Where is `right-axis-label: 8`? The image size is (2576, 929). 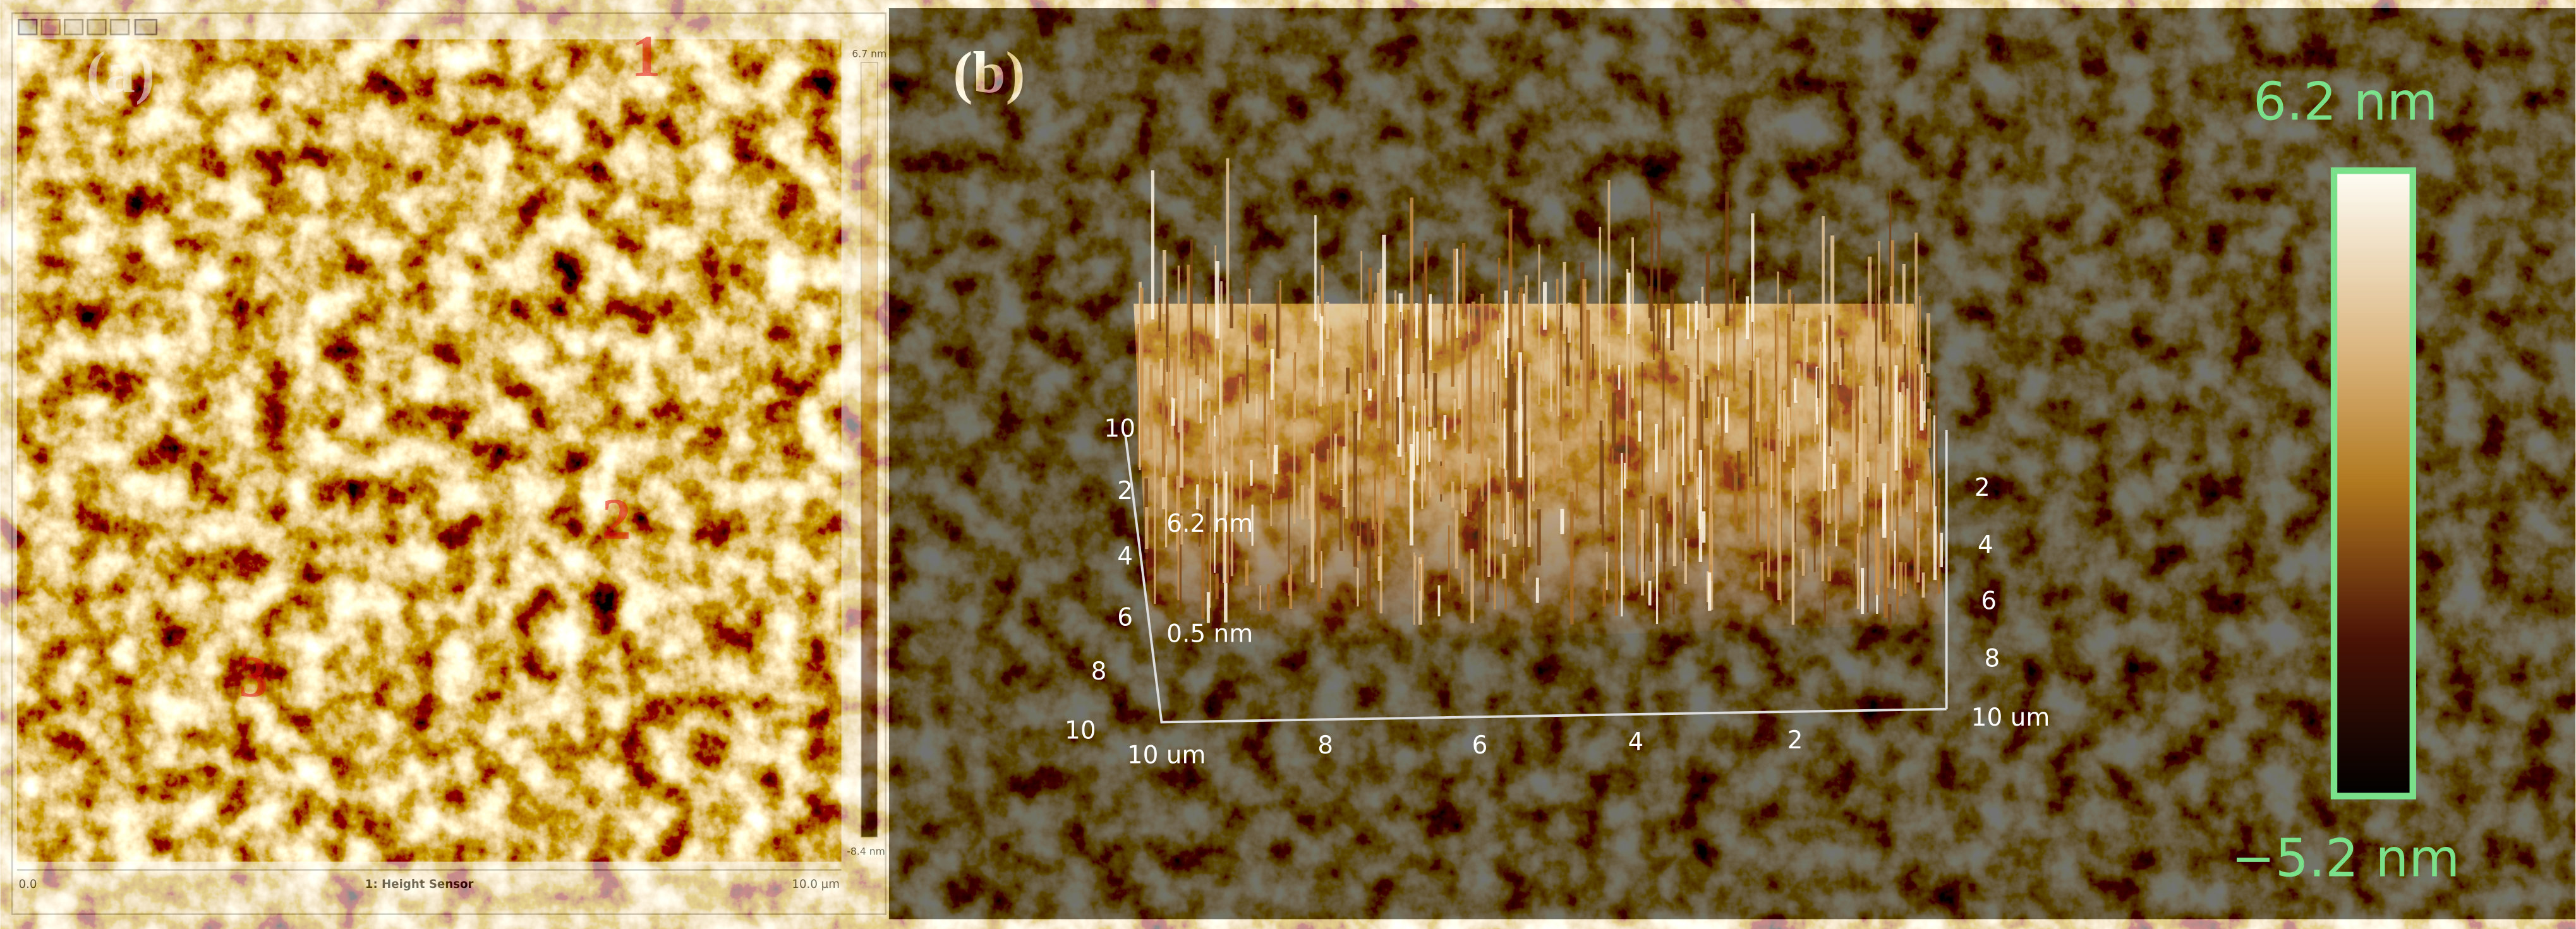 right-axis-label: 8 is located at coordinates (1992, 658).